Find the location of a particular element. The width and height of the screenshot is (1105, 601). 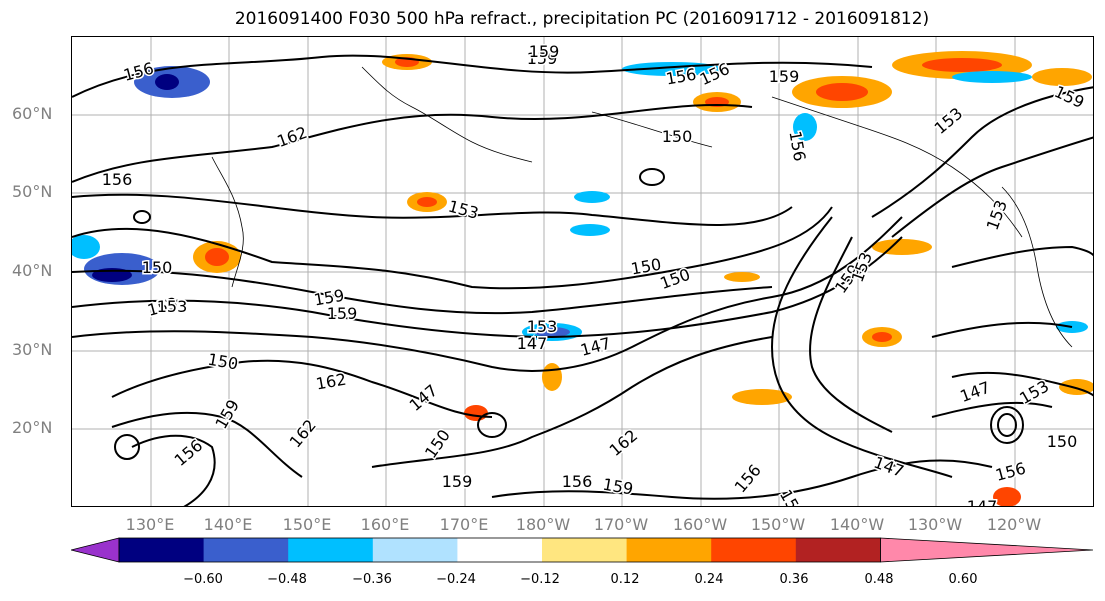

precip-blob-pos-japan-core is located at coordinates (217, 257).